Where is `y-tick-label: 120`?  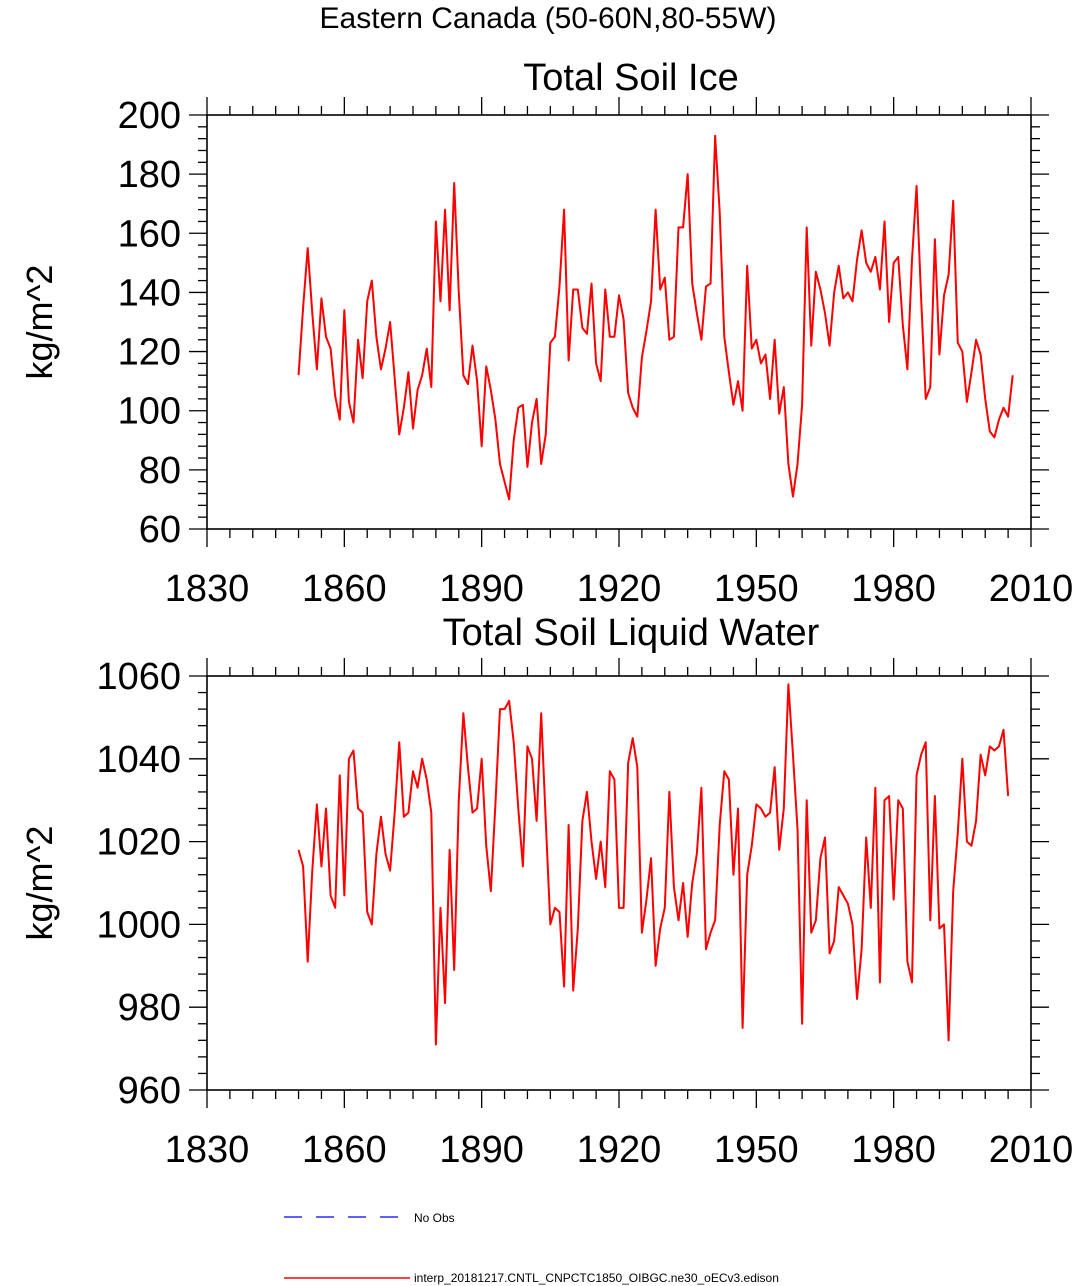 y-tick-label: 120 is located at coordinates (149, 353).